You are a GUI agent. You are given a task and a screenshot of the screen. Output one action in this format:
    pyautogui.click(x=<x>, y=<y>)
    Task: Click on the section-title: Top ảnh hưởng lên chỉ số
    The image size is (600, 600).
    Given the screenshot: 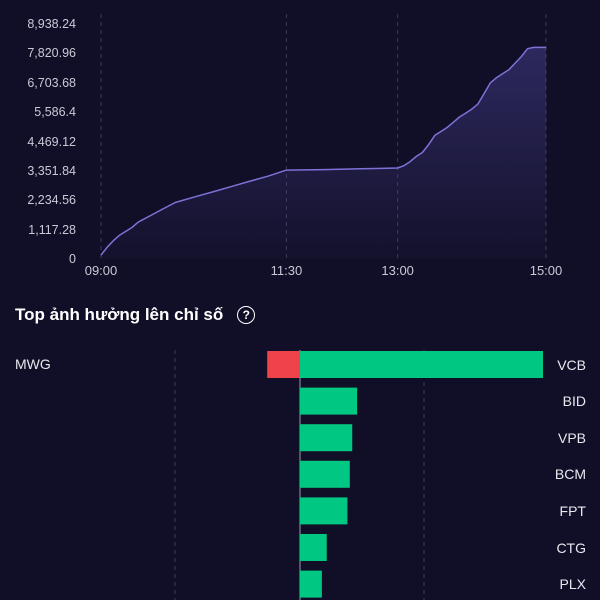 What is the action you would take?
    pyautogui.click(x=119, y=314)
    